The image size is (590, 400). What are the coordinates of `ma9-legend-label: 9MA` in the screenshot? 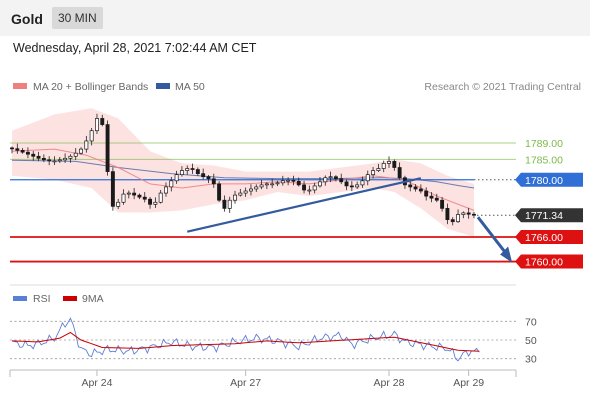 It's located at (93, 299).